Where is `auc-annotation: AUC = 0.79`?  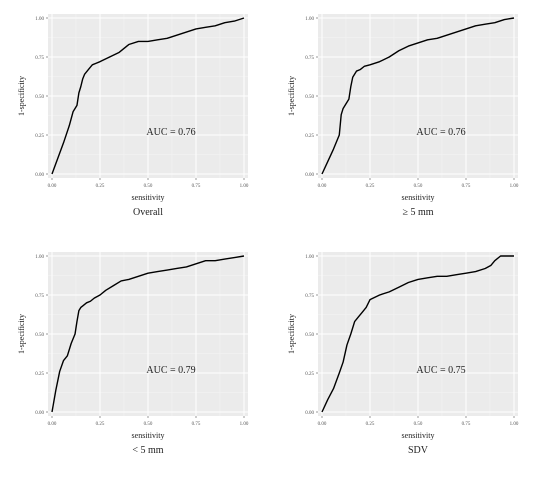 auc-annotation: AUC = 0.79 is located at coordinates (170, 370).